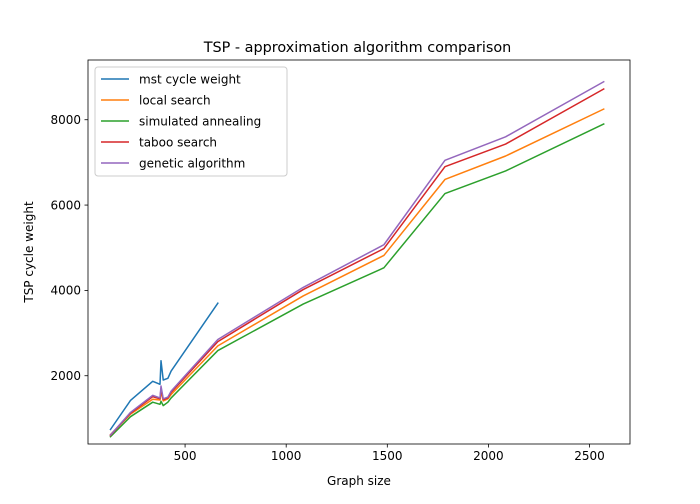 This screenshot has height=504, width=700. I want to click on legend-box, so click(191, 121).